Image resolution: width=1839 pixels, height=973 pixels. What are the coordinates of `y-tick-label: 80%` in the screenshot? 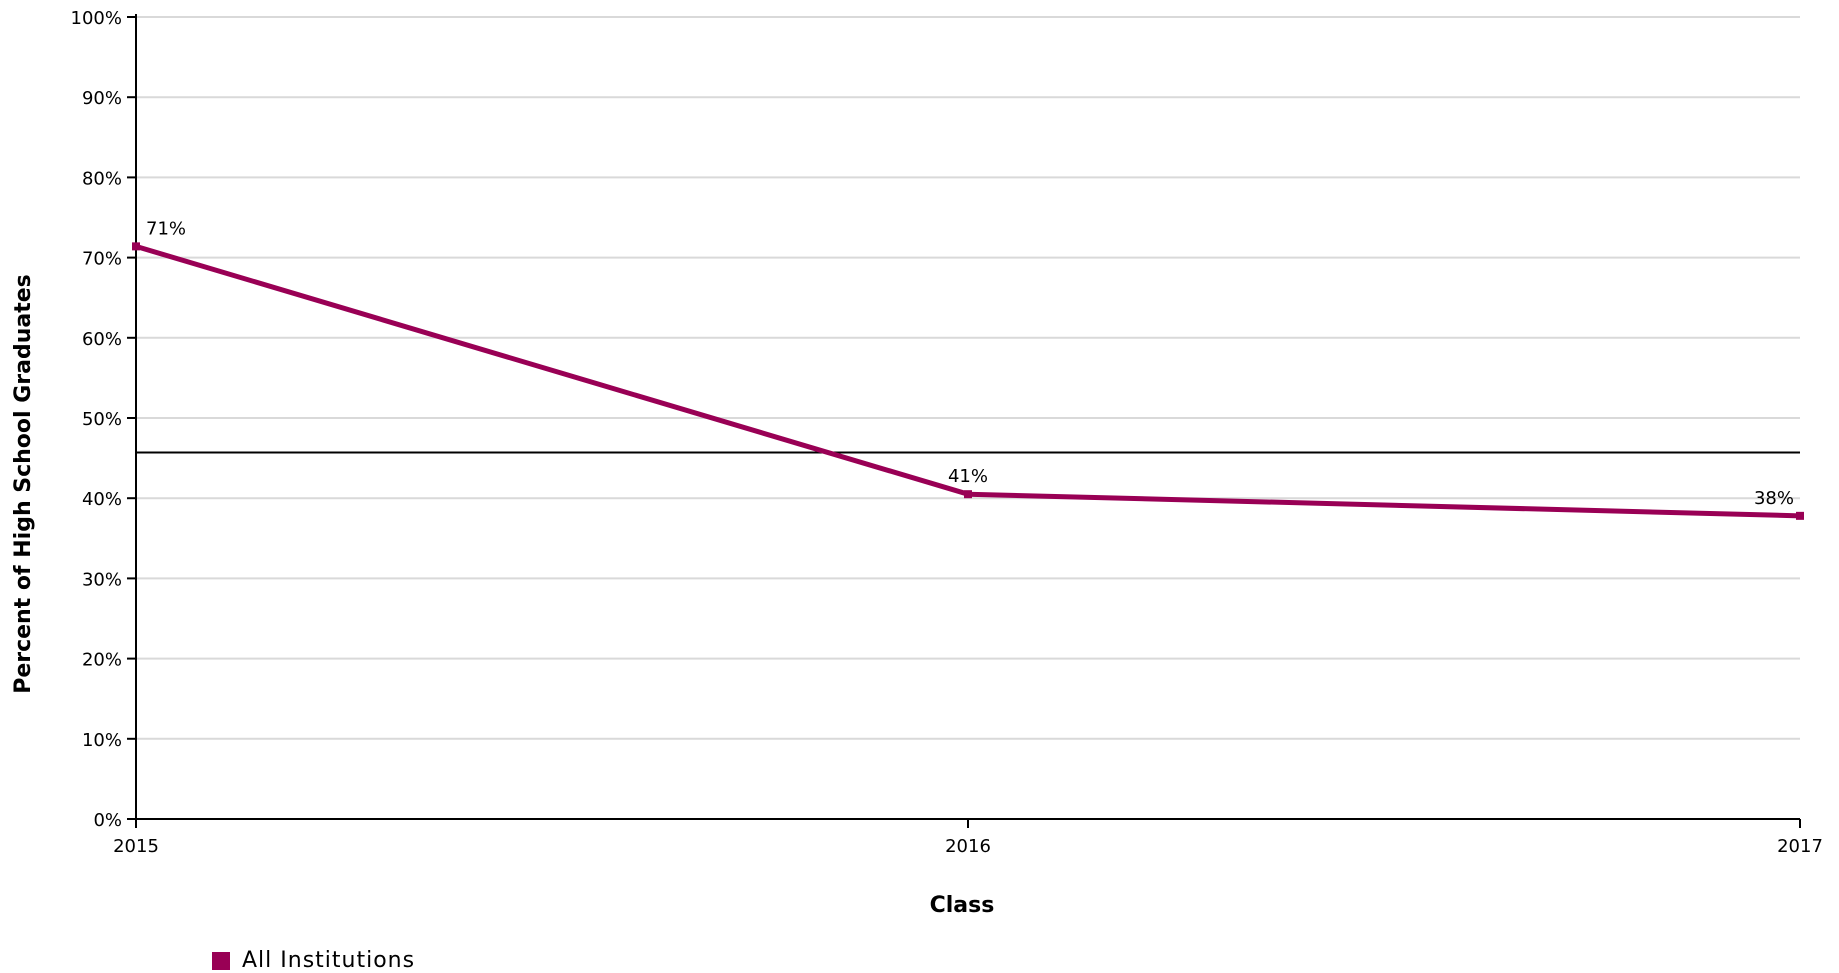 It's located at (102, 178).